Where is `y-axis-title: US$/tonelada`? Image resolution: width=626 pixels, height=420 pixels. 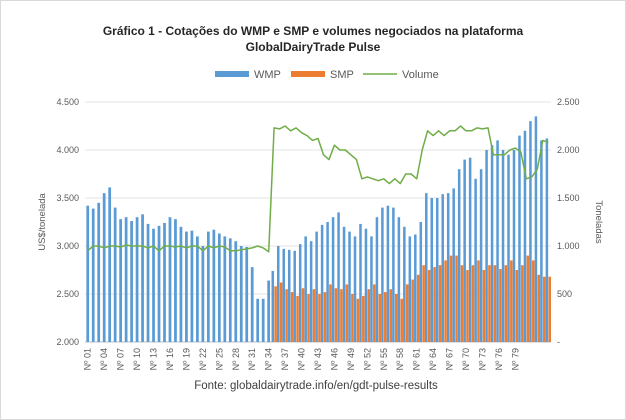
y-axis-title: US$/tonelada is located at coordinates (42, 222).